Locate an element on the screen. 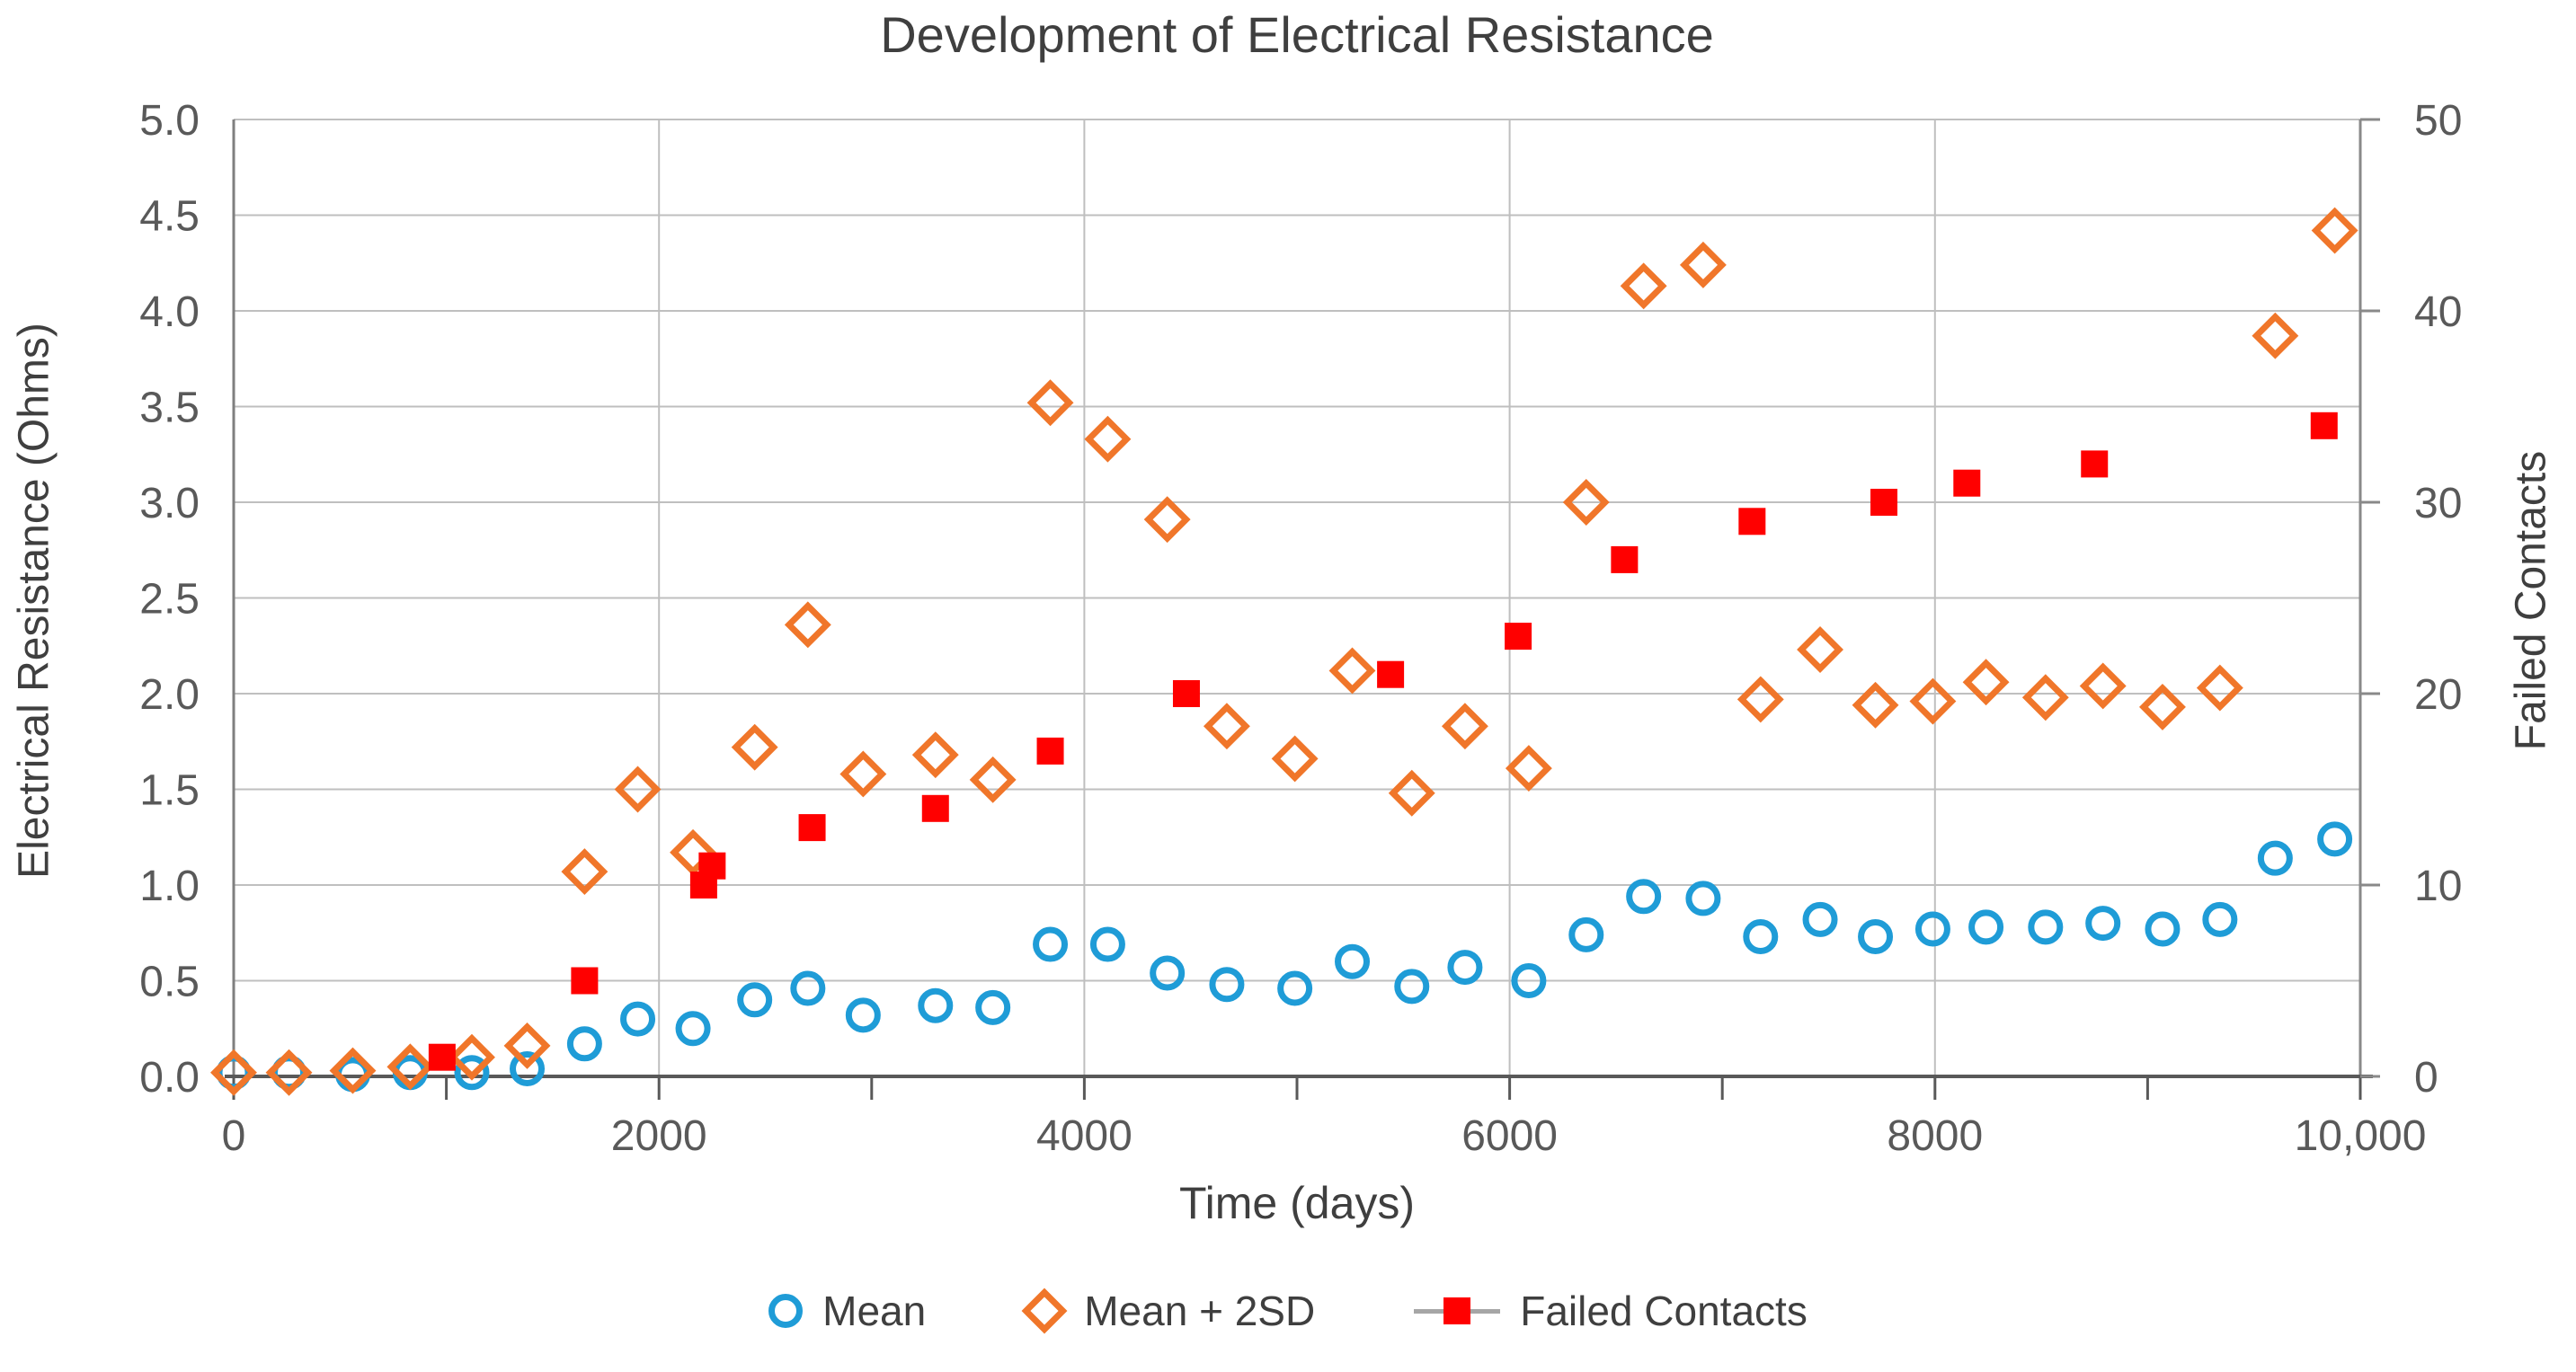  right-tick-label: 40 is located at coordinates (2438, 312).